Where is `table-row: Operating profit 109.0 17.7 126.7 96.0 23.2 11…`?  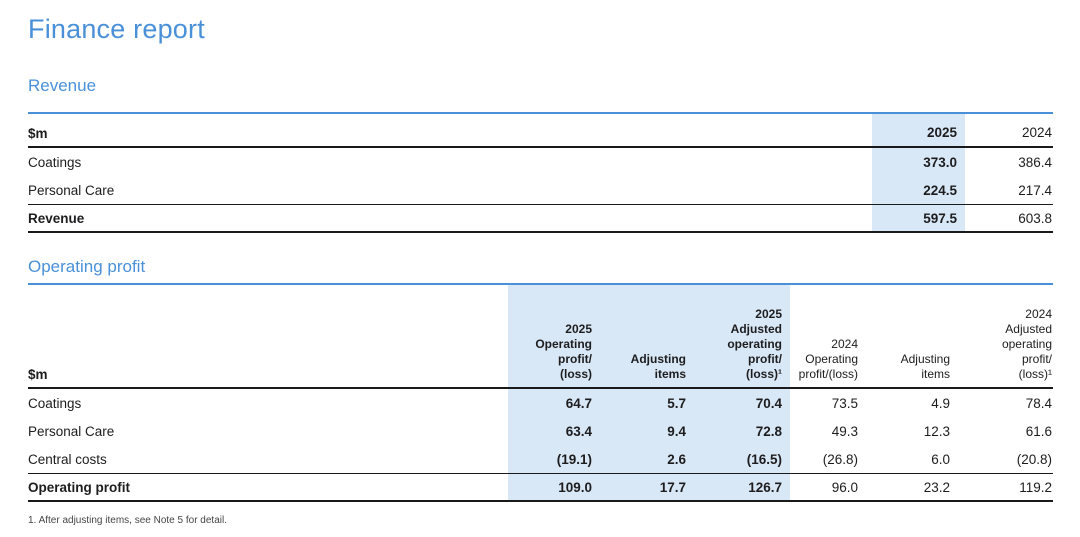 table-row: Operating profit 109.0 17.7 126.7 96.0 23.2 11… is located at coordinates (540, 486).